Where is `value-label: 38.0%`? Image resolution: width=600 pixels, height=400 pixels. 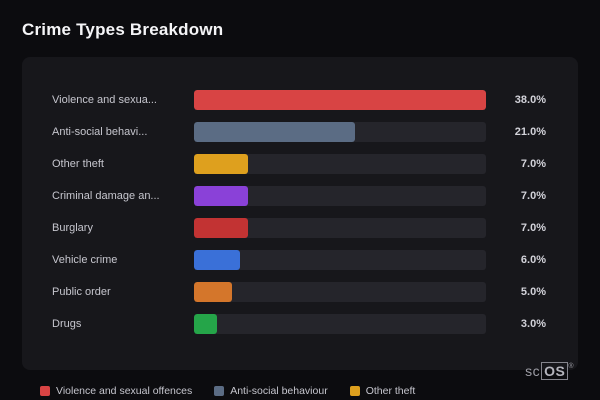 value-label: 38.0% is located at coordinates (530, 100).